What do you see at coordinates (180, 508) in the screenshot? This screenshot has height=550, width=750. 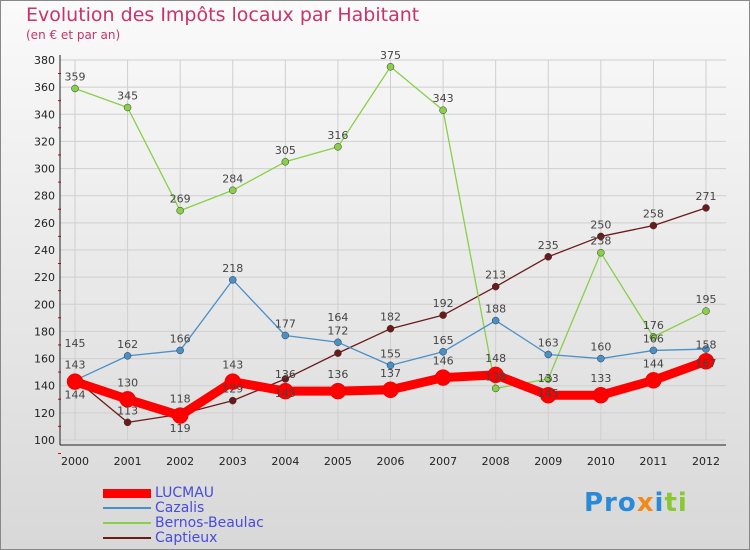 I see `legend-item: Cazalis` at bounding box center [180, 508].